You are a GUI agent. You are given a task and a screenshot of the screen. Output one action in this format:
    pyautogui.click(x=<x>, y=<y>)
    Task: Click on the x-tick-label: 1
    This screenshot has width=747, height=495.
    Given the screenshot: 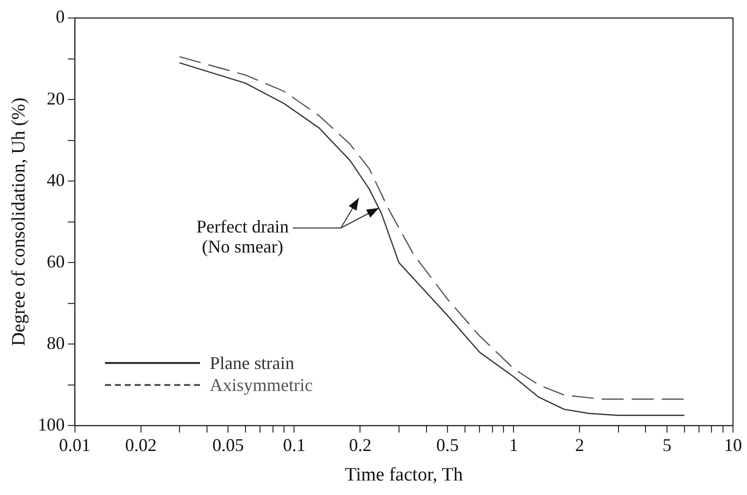 What is the action you would take?
    pyautogui.click(x=513, y=445)
    